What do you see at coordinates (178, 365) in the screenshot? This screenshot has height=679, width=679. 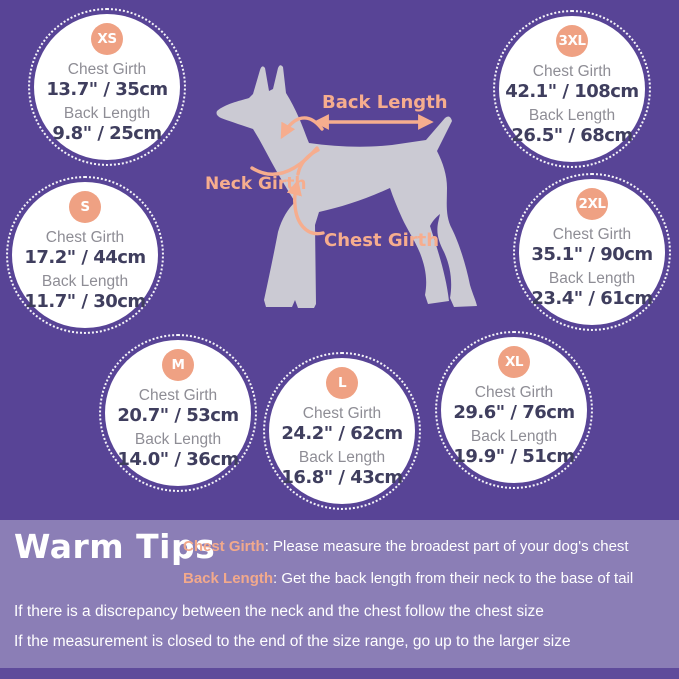 I see `size-badge-m: M` at bounding box center [178, 365].